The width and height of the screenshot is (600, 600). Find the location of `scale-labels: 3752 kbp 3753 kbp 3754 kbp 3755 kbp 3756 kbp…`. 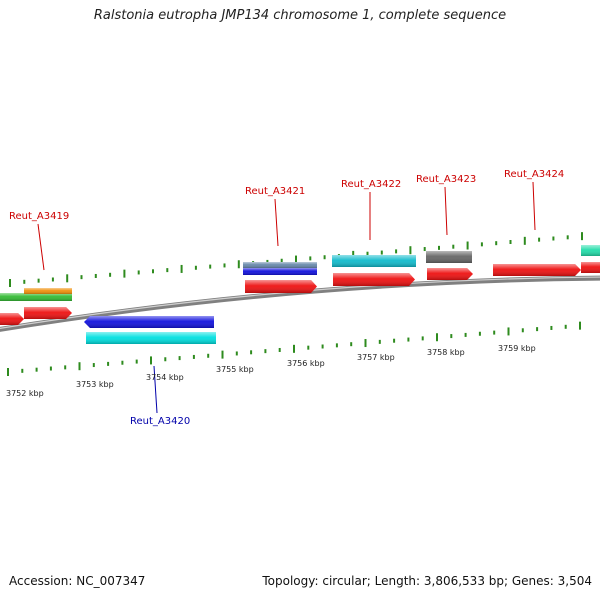

scale-labels: 3752 kbp 3753 kbp 3754 kbp 3755 kbp 3756 kbp… is located at coordinates (271, 371).